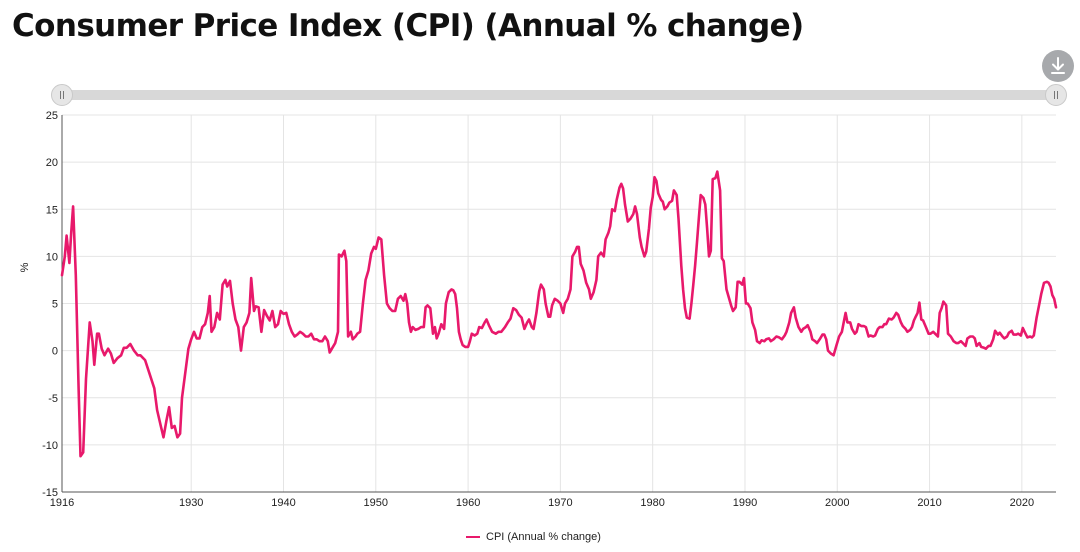 Image resolution: width=1080 pixels, height=552 pixels. I want to click on x-tick-label: 1990, so click(745, 503).